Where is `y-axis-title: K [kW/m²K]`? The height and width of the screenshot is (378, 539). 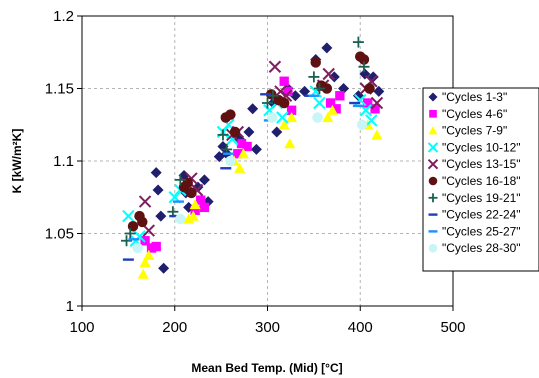
y-axis-title: K [kW/m²K] is located at coordinates (17, 161).